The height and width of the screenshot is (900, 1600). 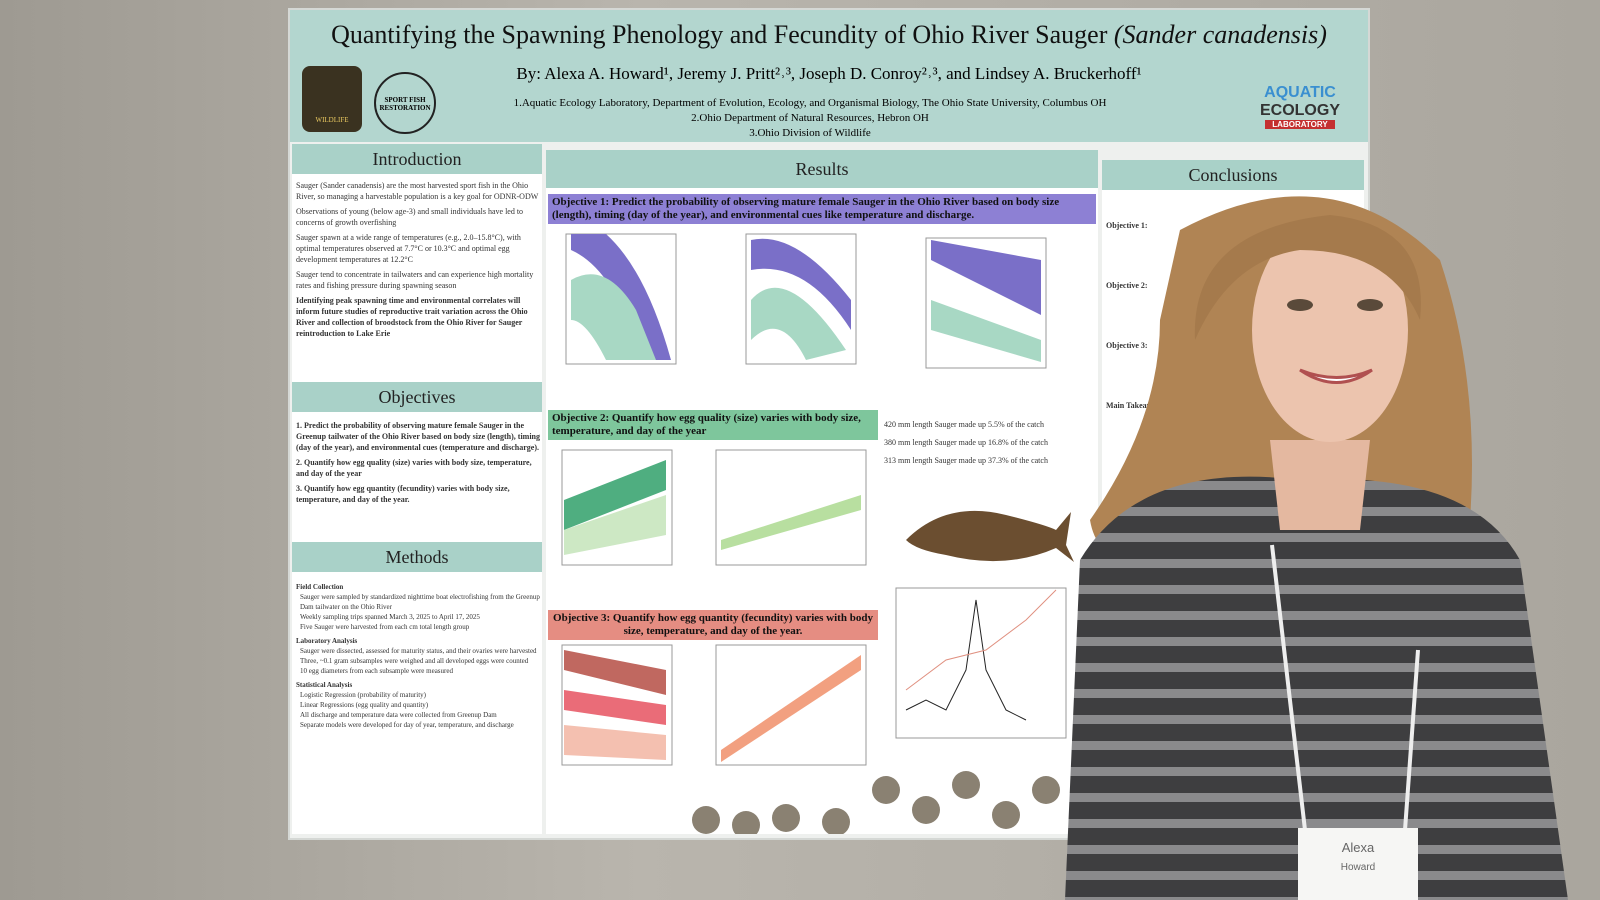 What do you see at coordinates (1358, 867) in the screenshot?
I see `badge-surname: Howard` at bounding box center [1358, 867].